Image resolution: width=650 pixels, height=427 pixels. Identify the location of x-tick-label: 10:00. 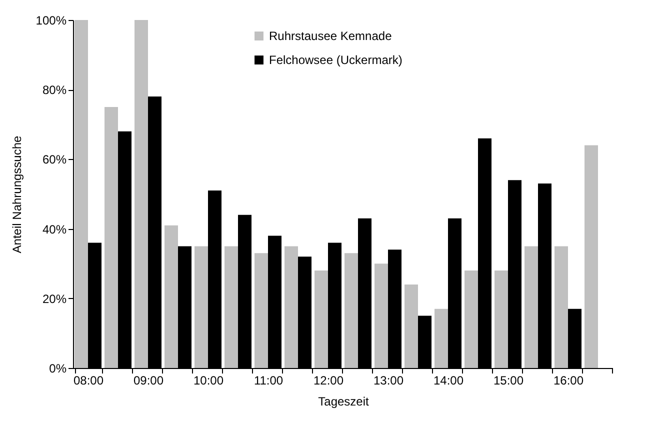
(208, 381).